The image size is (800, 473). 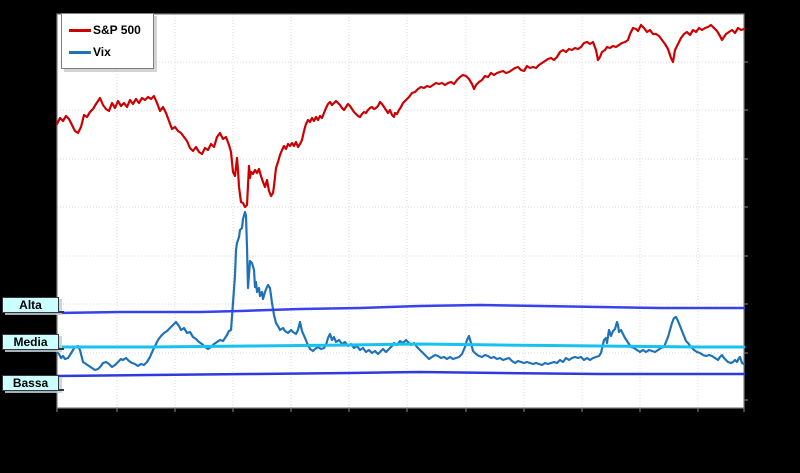 I want to click on media-series-line, so click(x=400, y=345).